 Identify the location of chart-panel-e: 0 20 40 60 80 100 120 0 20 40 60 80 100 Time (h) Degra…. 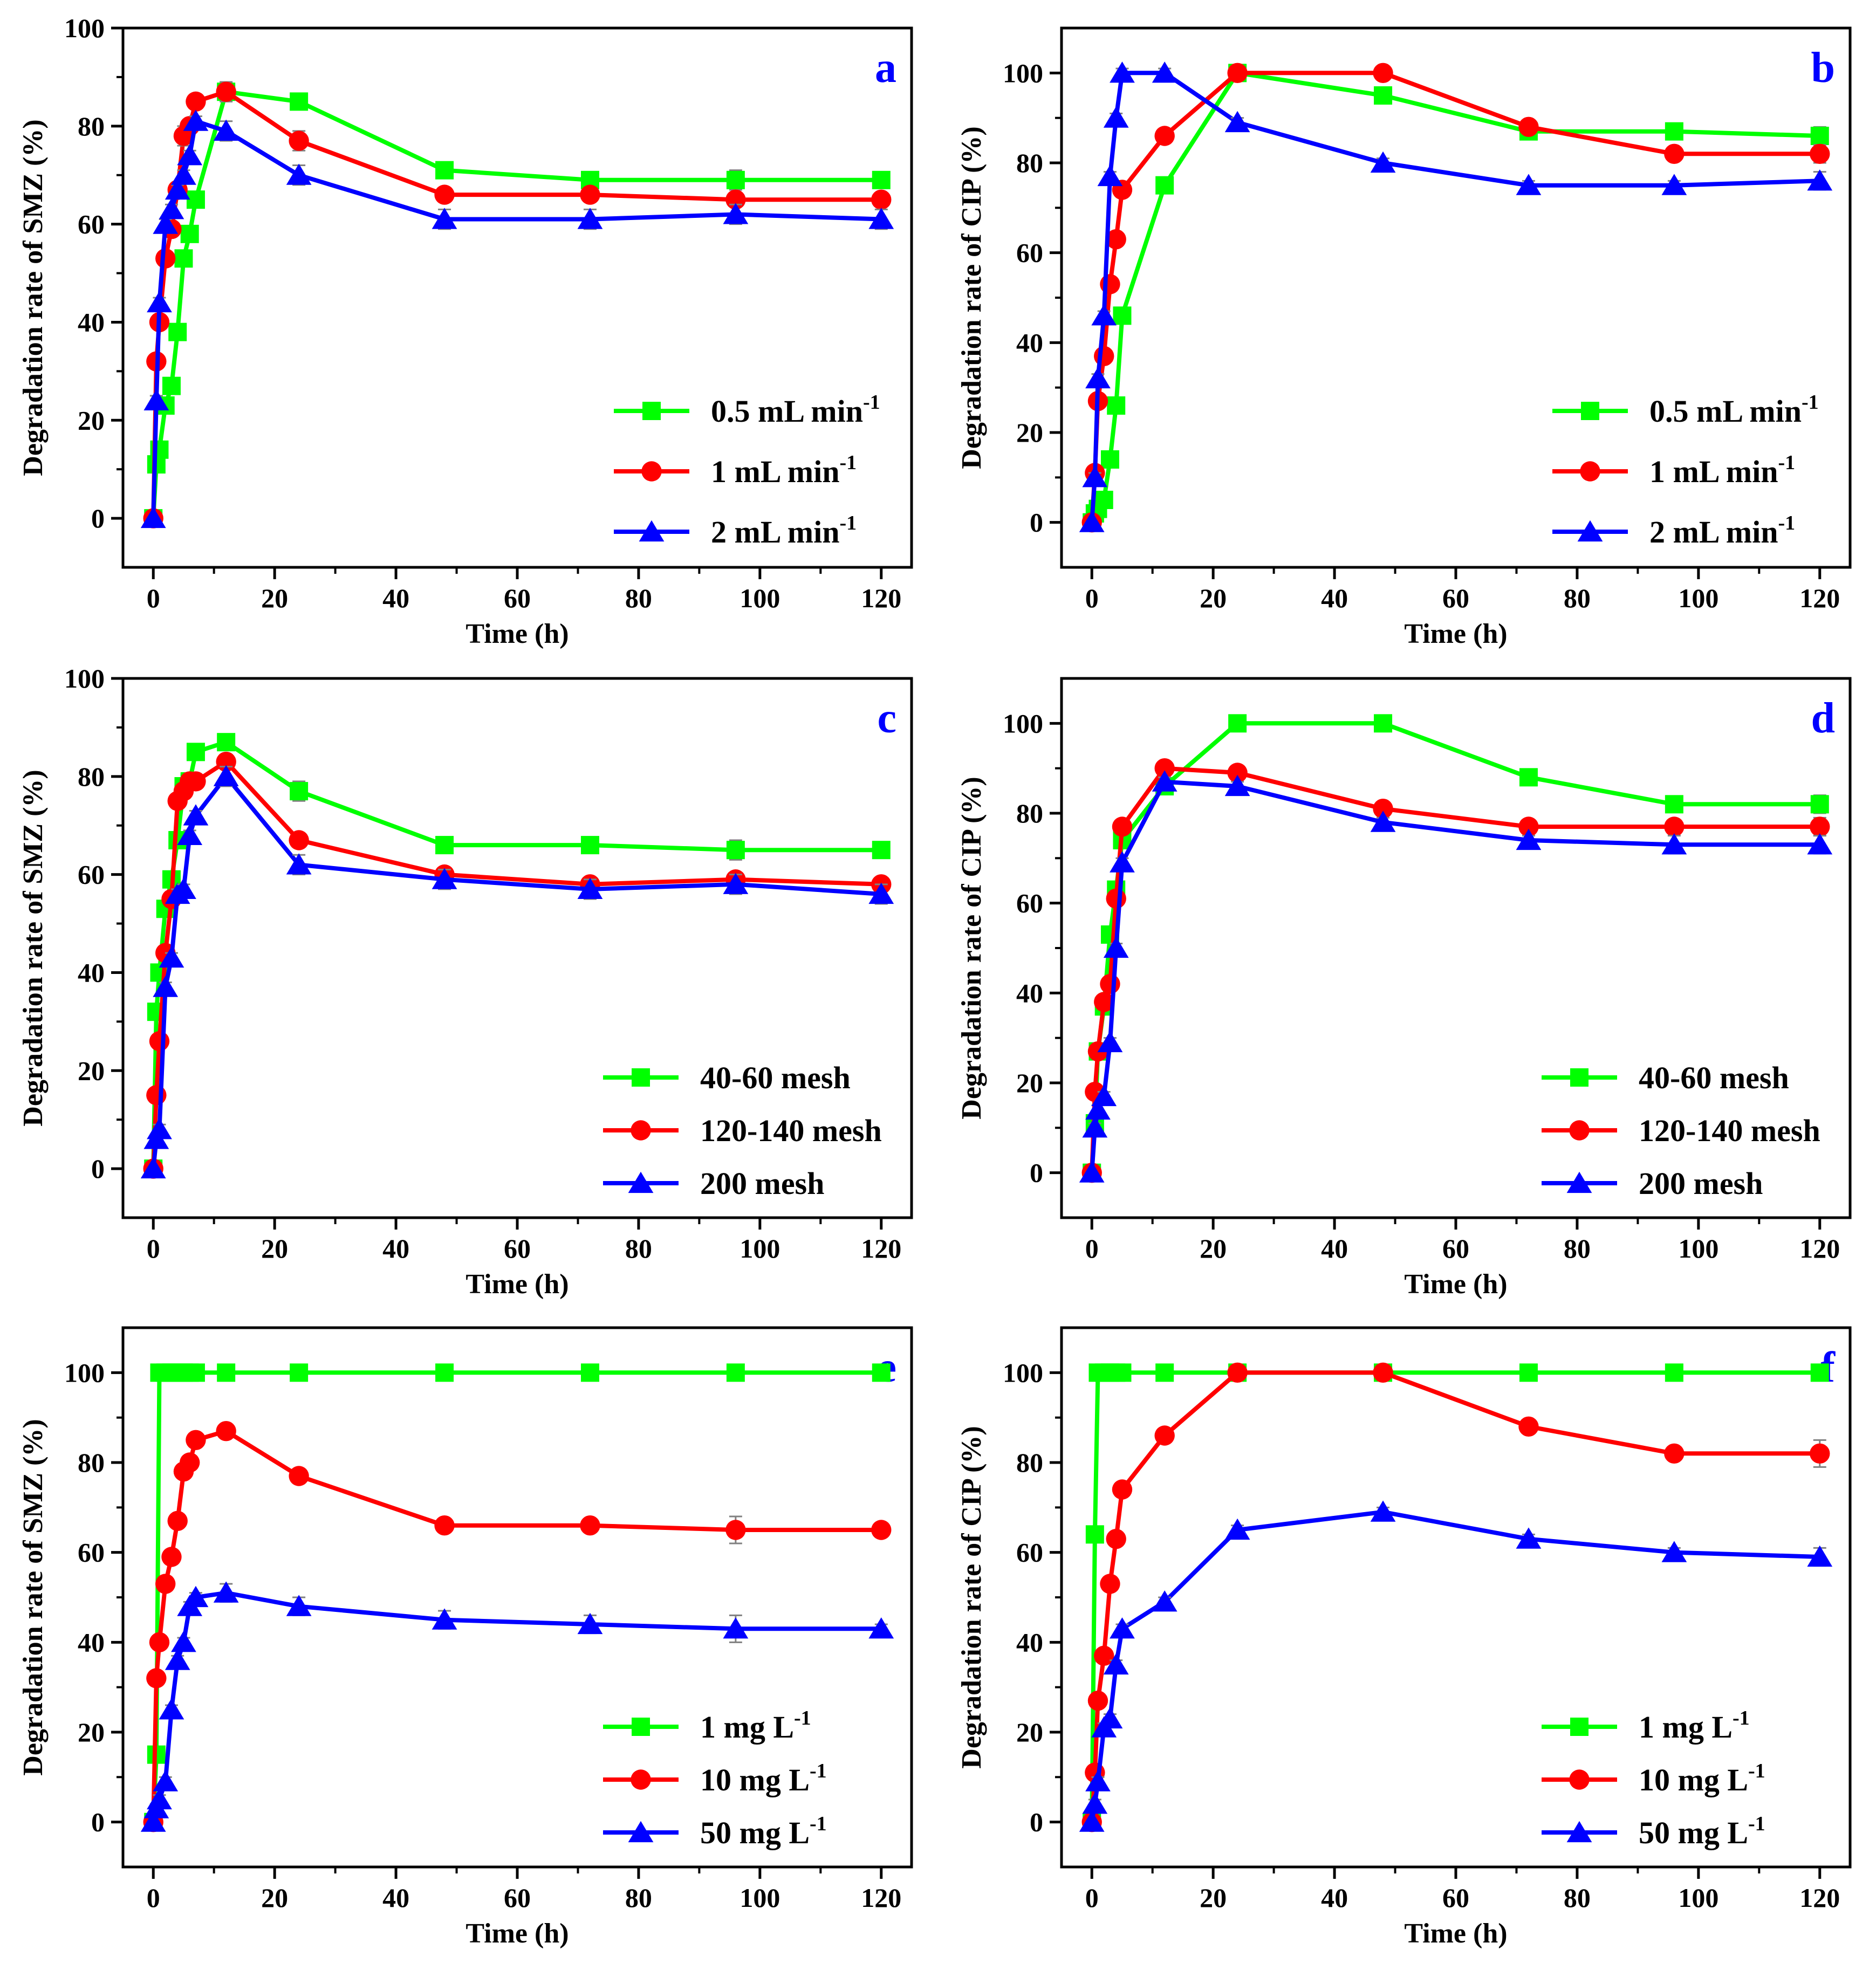
(465, 1637).